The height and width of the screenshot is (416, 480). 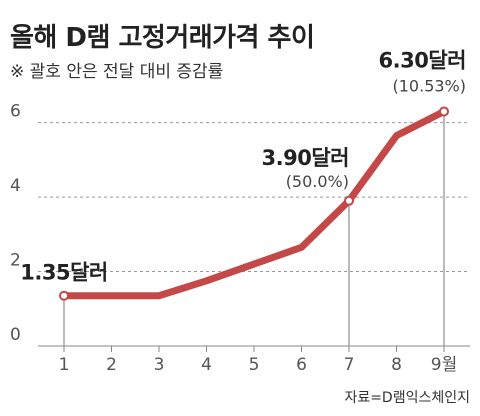 What do you see at coordinates (422, 60) in the screenshot?
I see `data-label: 6.30달러` at bounding box center [422, 60].